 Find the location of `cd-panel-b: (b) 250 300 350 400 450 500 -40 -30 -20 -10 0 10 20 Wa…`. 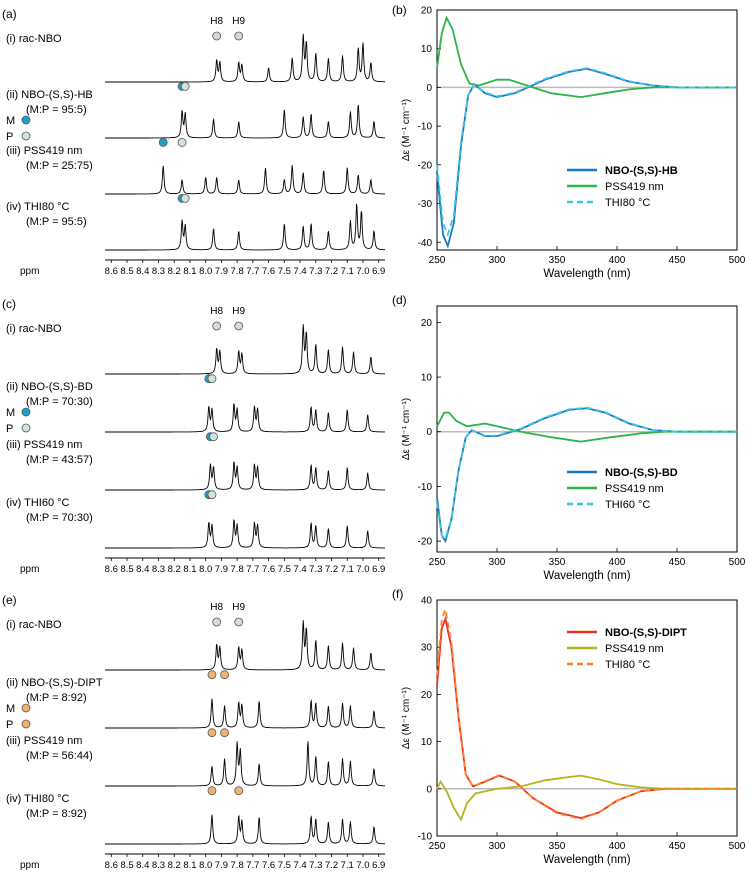

cd-panel-b: (b) 250 300 350 400 450 500 -40 -30 -20 -10 0 10 20 Wa… is located at coordinates (569, 141).